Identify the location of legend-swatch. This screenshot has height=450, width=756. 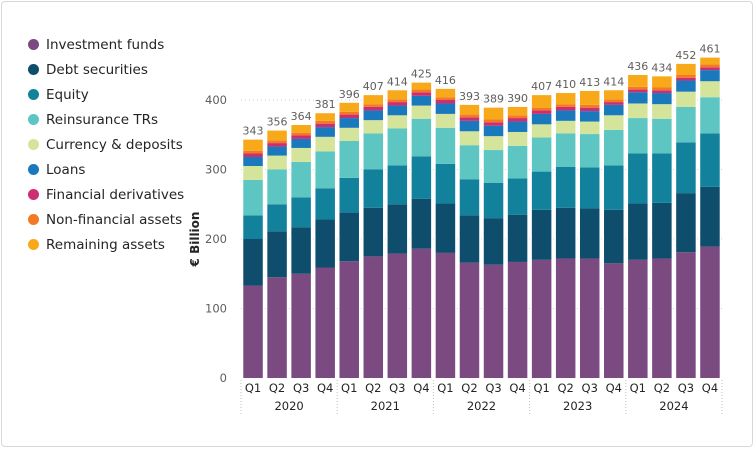
(33, 69).